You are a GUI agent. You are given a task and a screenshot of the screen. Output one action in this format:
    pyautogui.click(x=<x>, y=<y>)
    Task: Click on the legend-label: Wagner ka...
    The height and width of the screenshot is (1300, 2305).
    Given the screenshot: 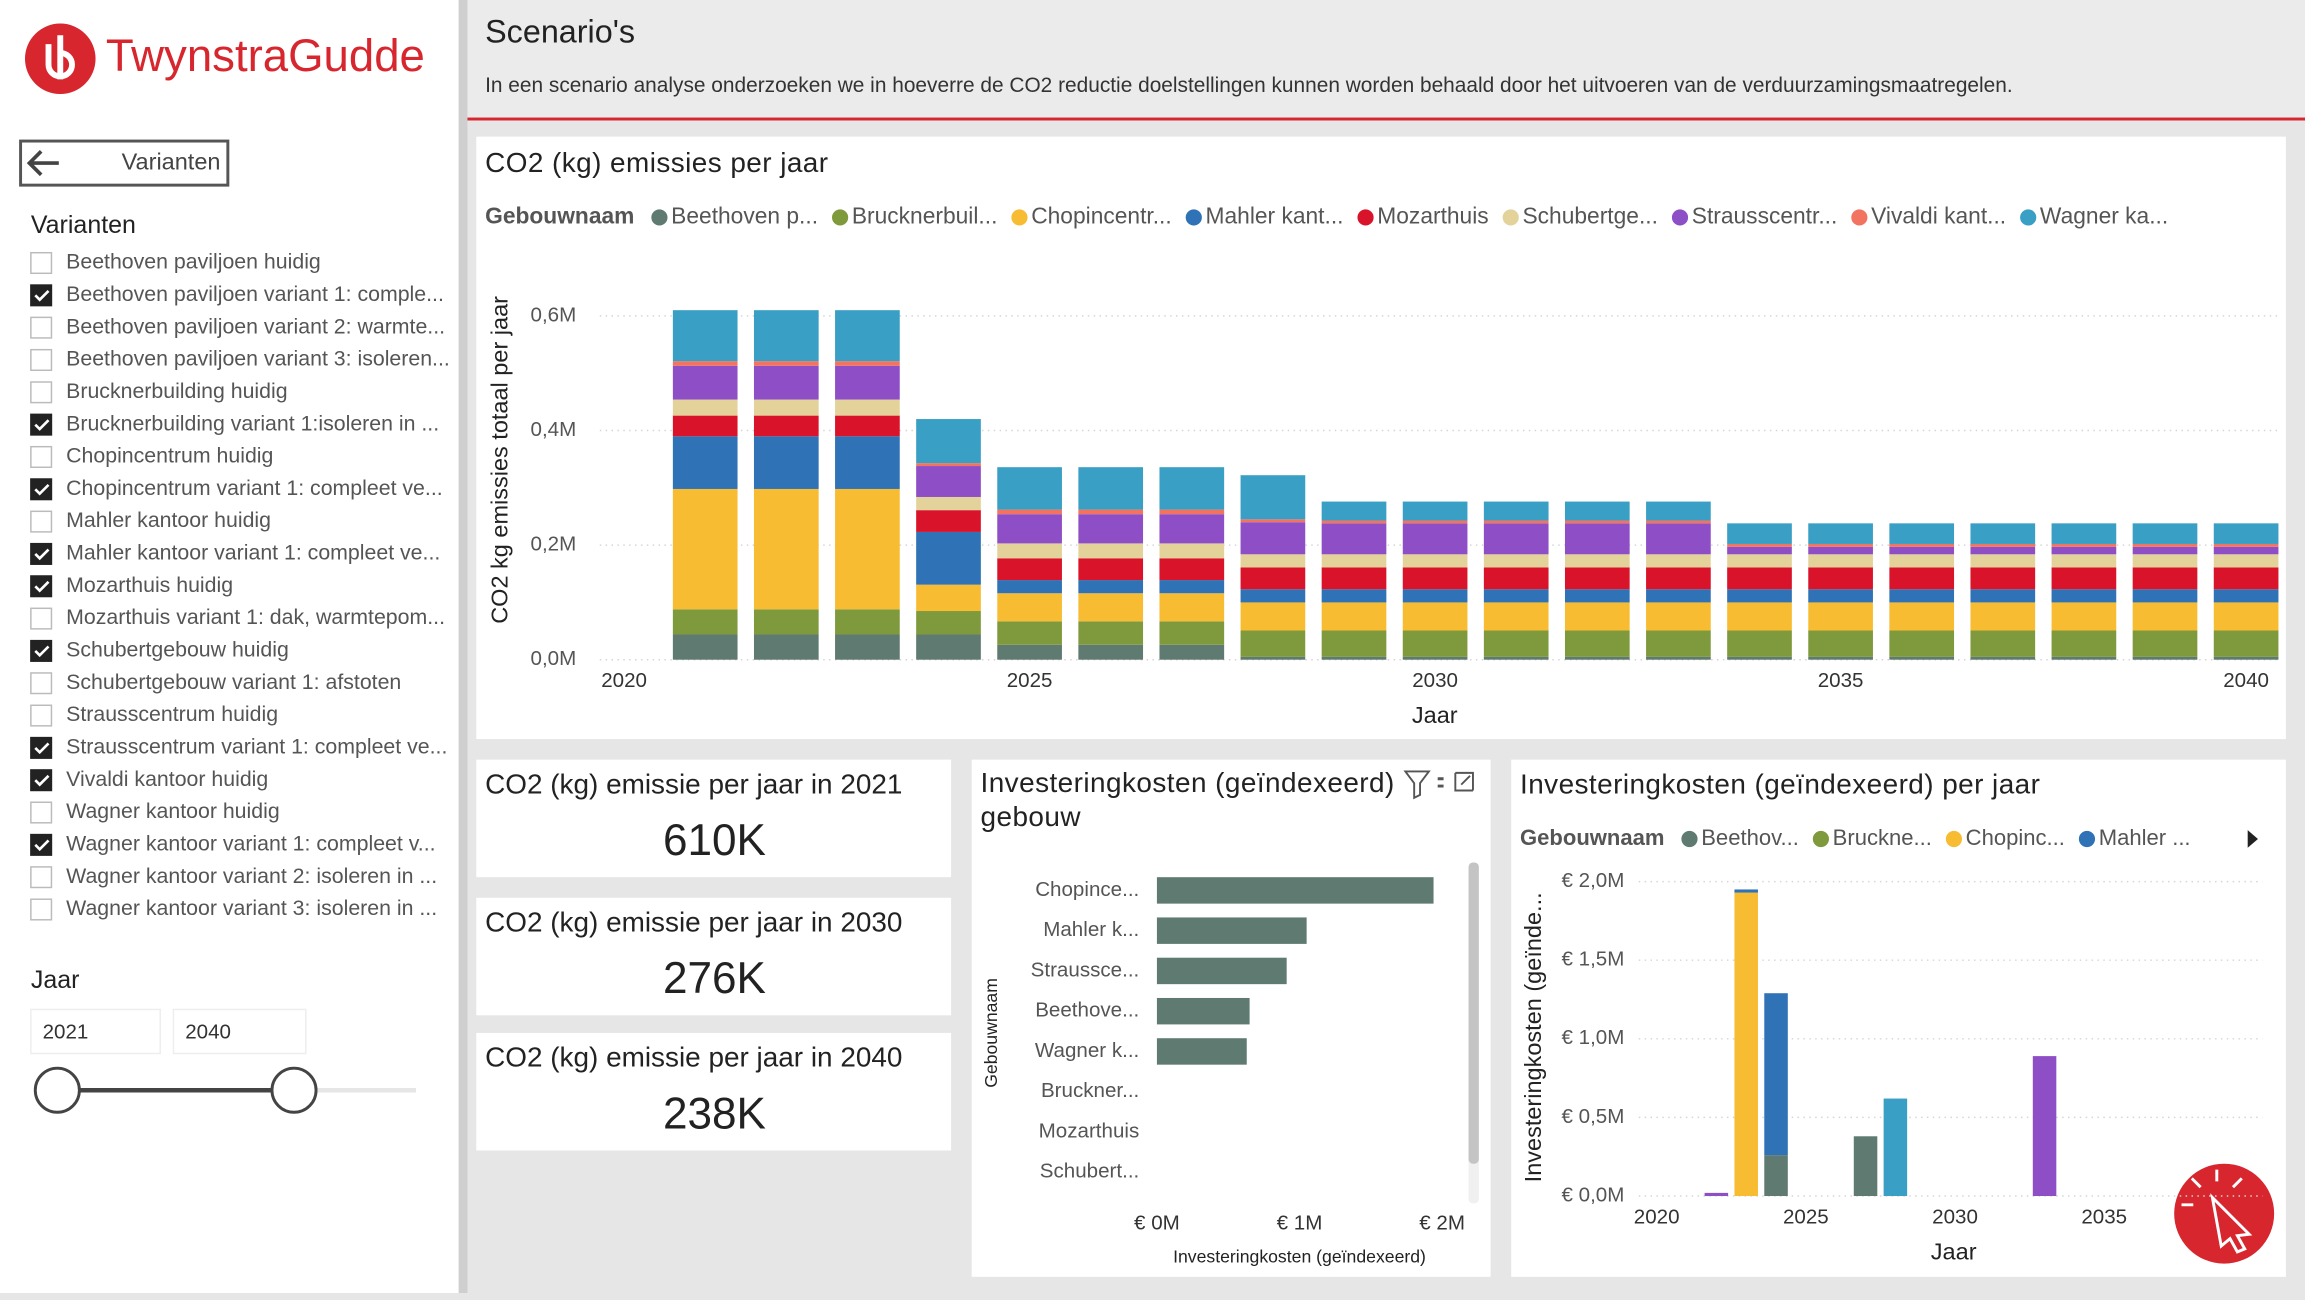 What is the action you would take?
    pyautogui.click(x=2104, y=215)
    